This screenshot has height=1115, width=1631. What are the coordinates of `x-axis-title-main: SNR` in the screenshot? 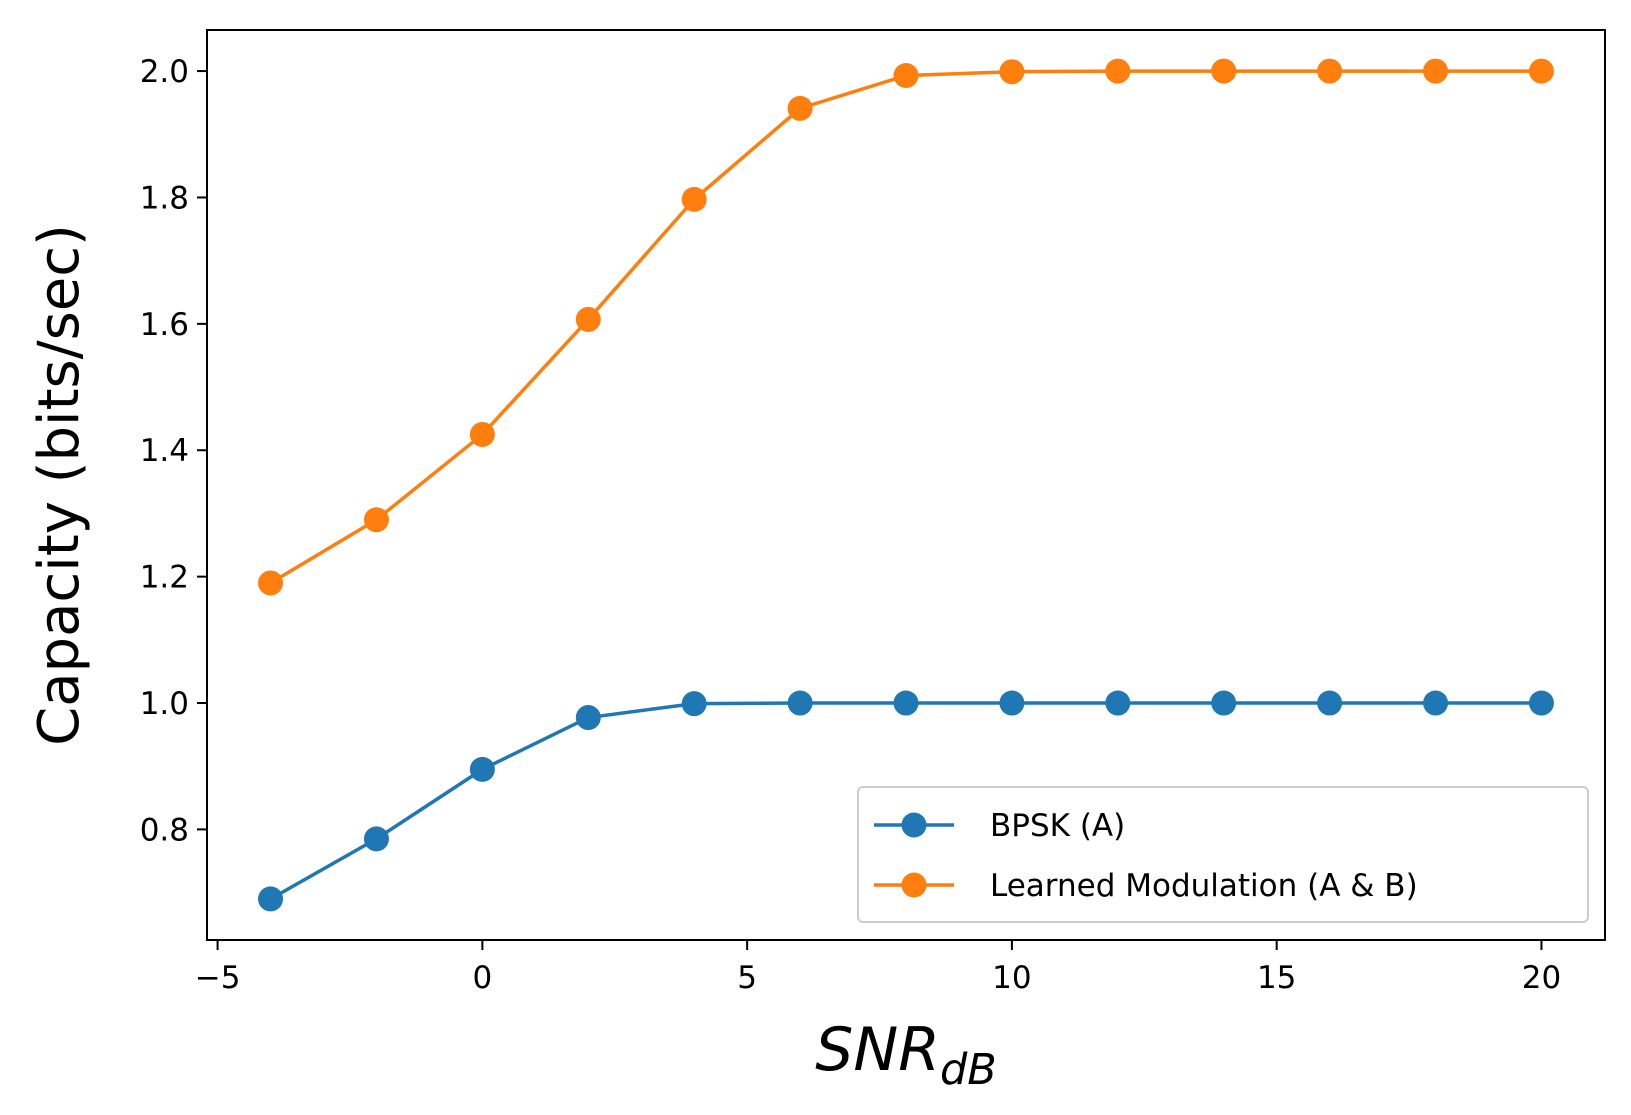 It's located at (877, 1050).